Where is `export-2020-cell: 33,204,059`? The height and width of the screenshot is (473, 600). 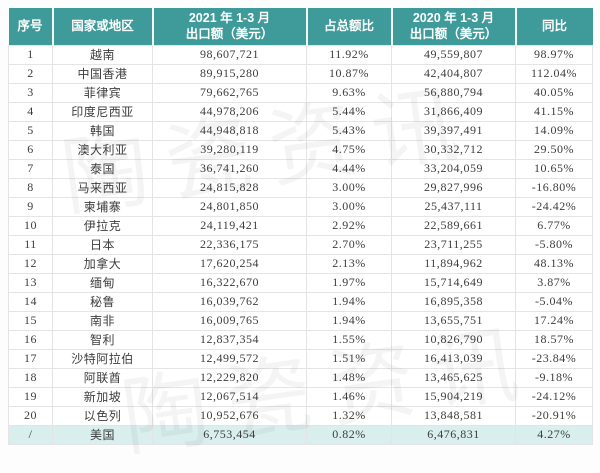 export-2020-cell: 33,204,059 is located at coordinates (453, 168).